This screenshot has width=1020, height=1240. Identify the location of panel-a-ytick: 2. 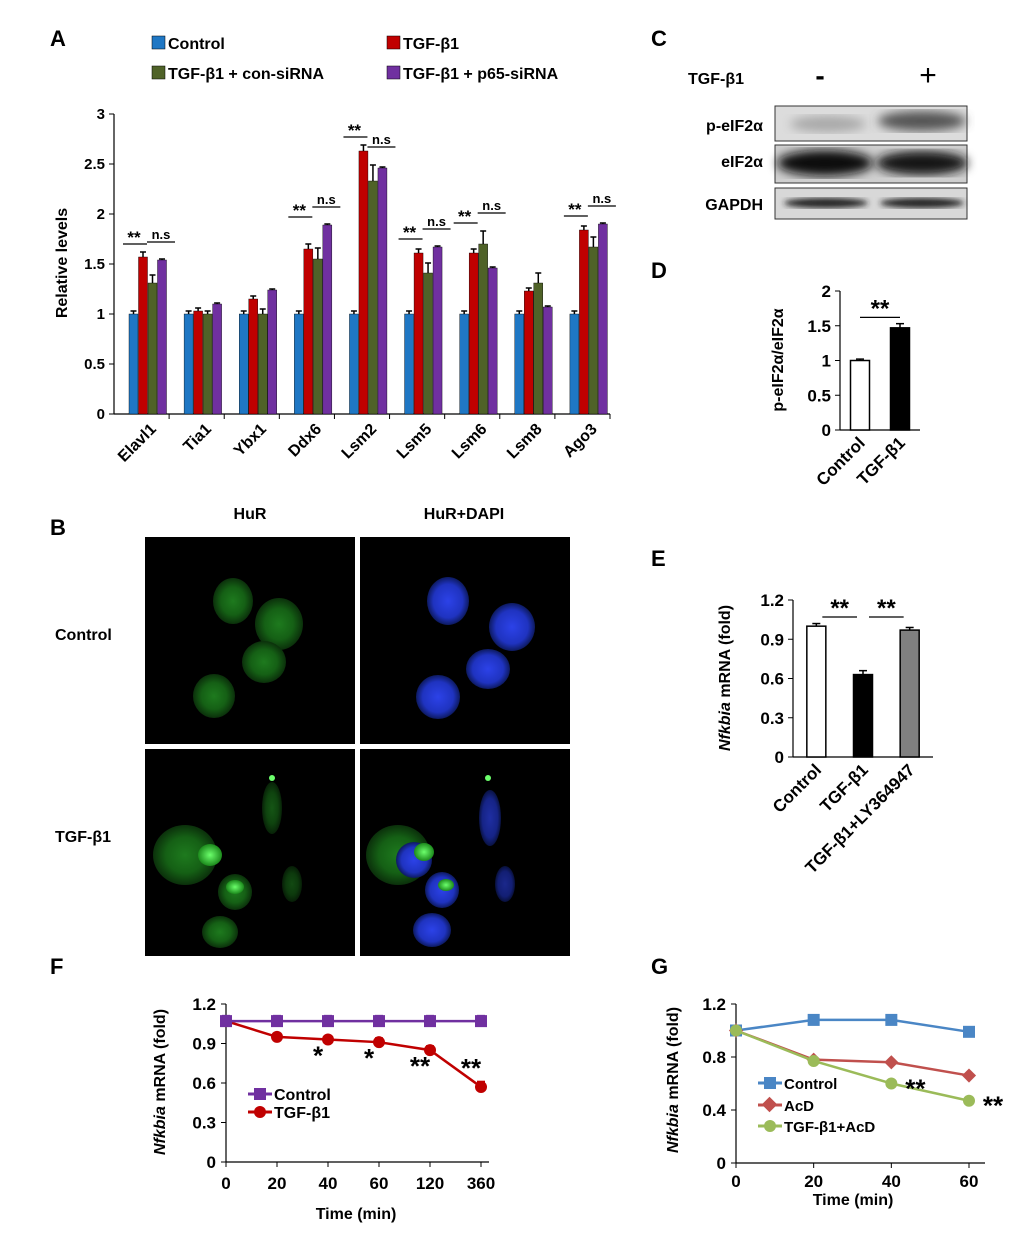
(101, 214).